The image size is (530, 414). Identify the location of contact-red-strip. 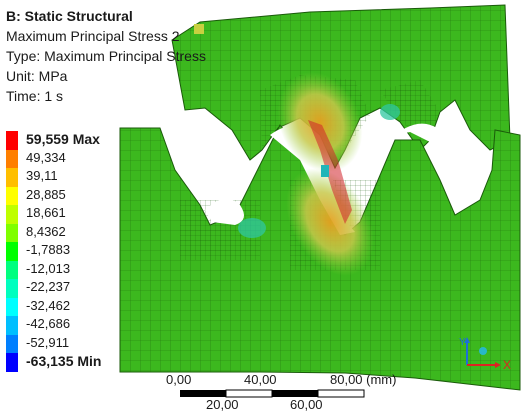
(330, 172).